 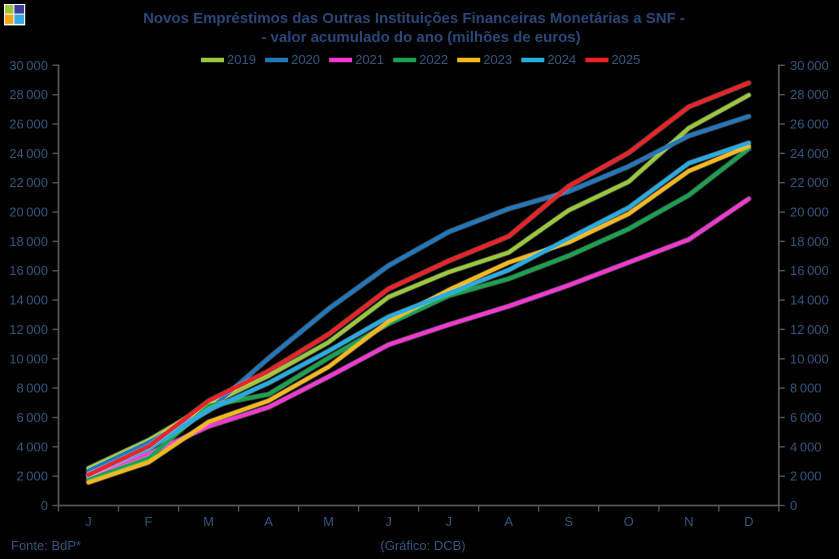 What do you see at coordinates (688, 521) in the screenshot?
I see `svg-text: N` at bounding box center [688, 521].